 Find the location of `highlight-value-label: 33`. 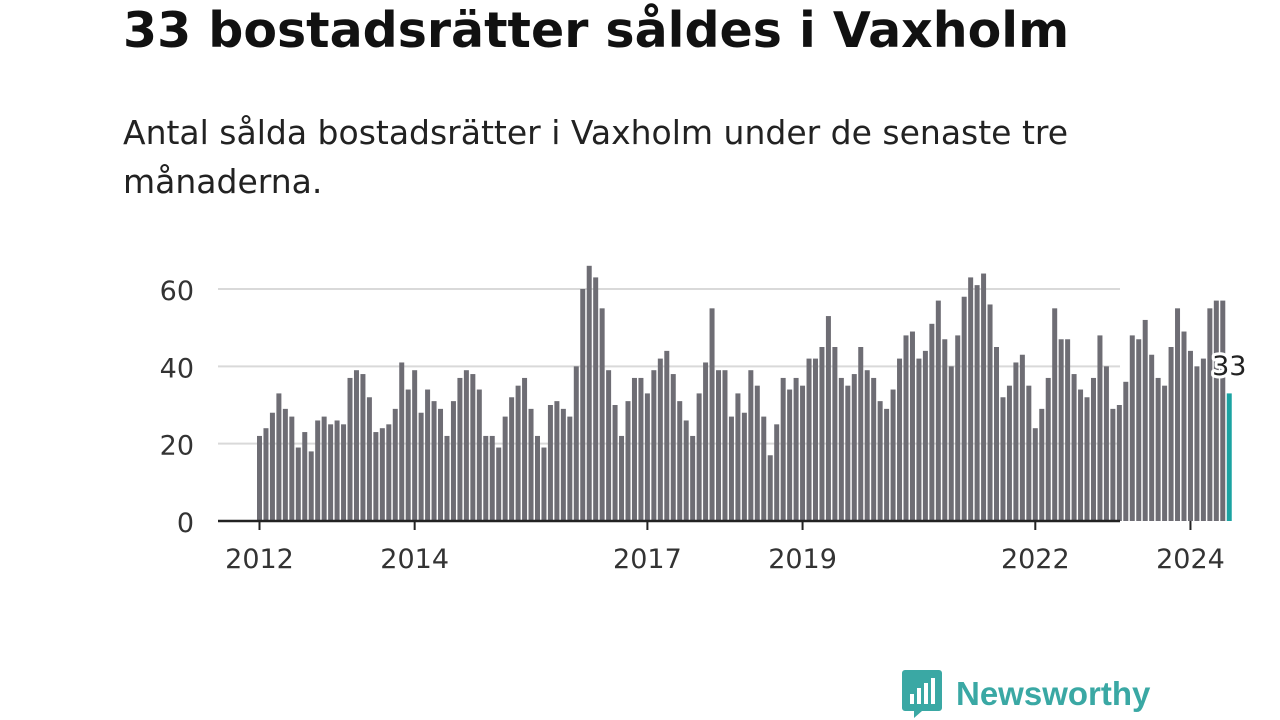

highlight-value-label: 33 is located at coordinates (1229, 366).